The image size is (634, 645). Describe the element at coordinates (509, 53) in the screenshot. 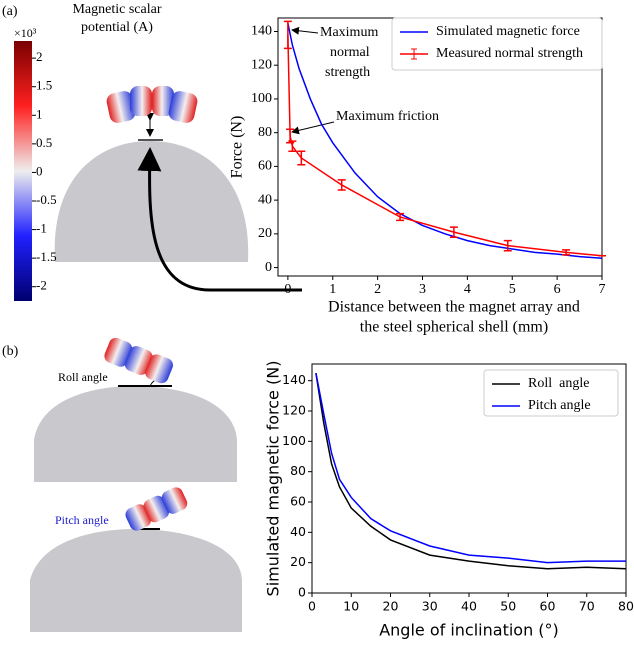

I see `legend-label: Measured normal strength` at that location.